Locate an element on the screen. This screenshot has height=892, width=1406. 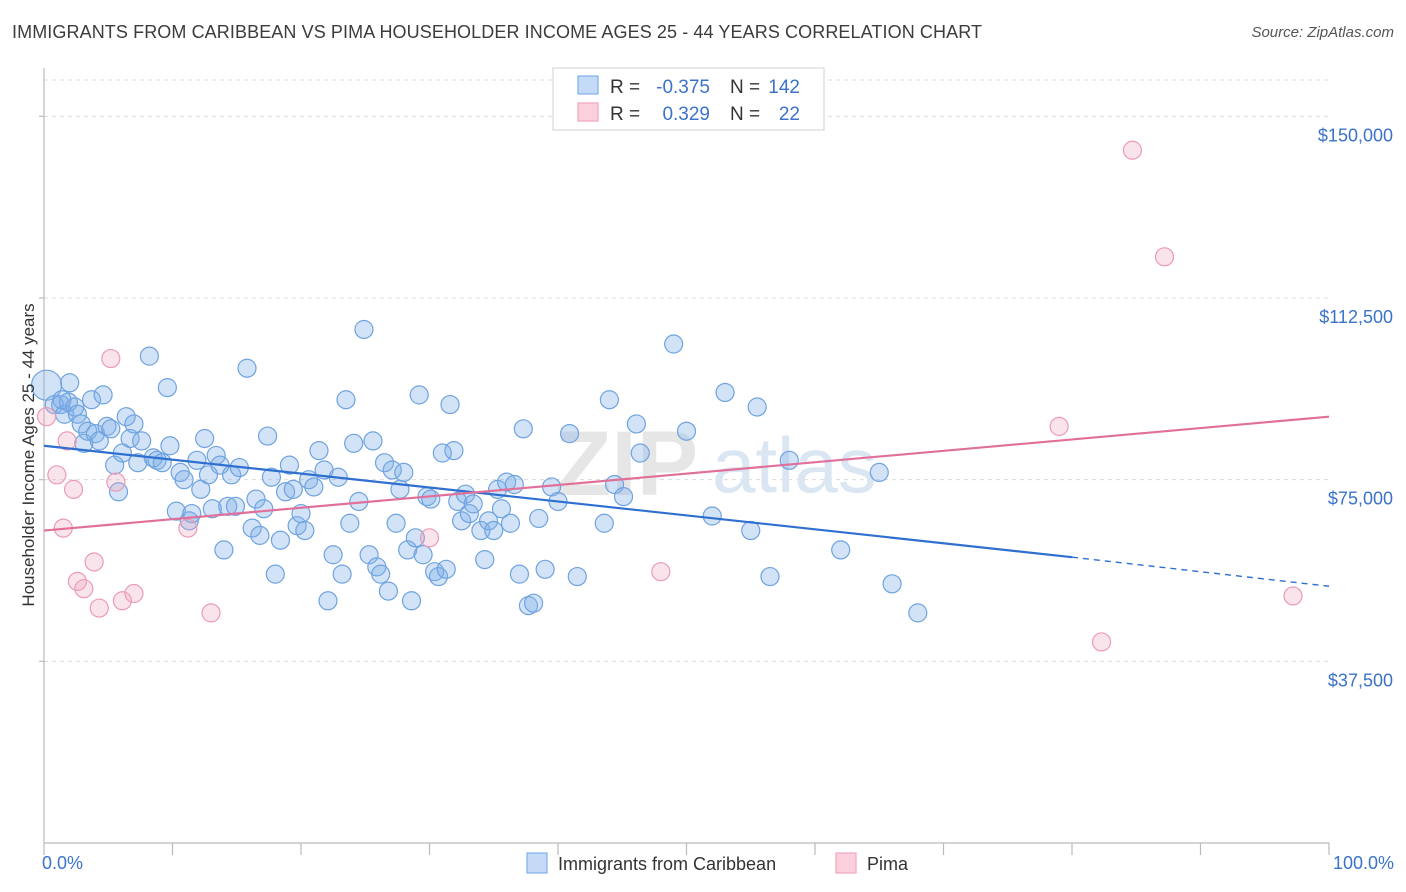
legend: R = -0.375 N = 142 R = 0.329 N = 22 is located at coordinates (688, 99).